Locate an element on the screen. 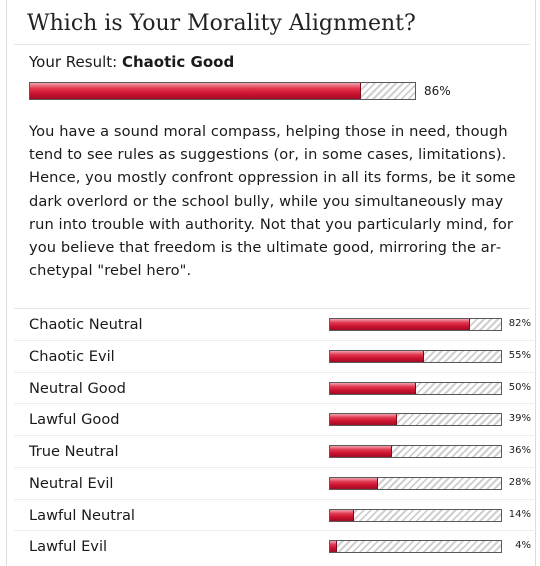 This screenshot has height=566, width=540. other-result-row: Lawful Good 39% is located at coordinates (275, 420).